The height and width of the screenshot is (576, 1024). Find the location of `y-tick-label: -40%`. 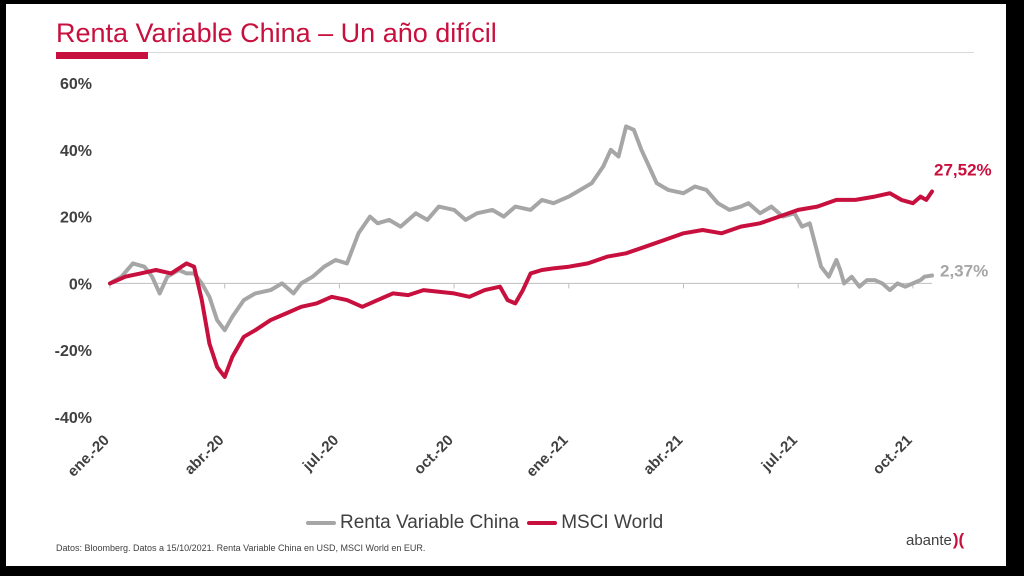

y-tick-label: -40% is located at coordinates (73, 418).